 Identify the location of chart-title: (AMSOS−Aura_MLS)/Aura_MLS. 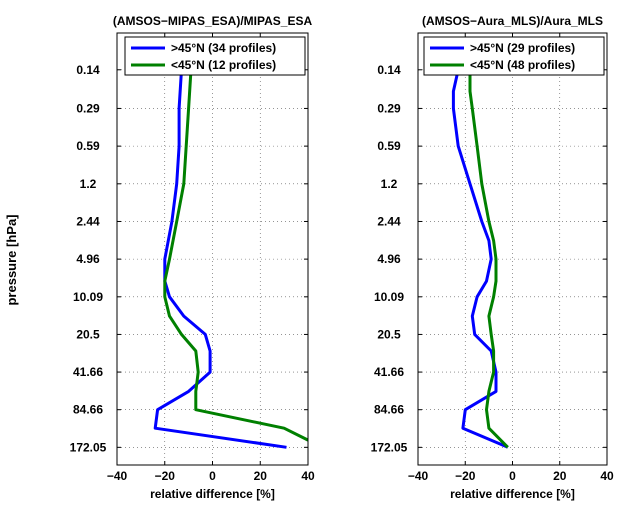
(512, 21).